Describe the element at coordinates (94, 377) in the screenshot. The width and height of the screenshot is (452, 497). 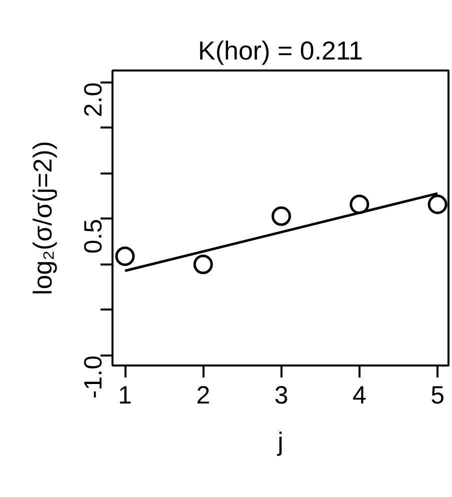
I see `y-tick-label: -1.0` at that location.